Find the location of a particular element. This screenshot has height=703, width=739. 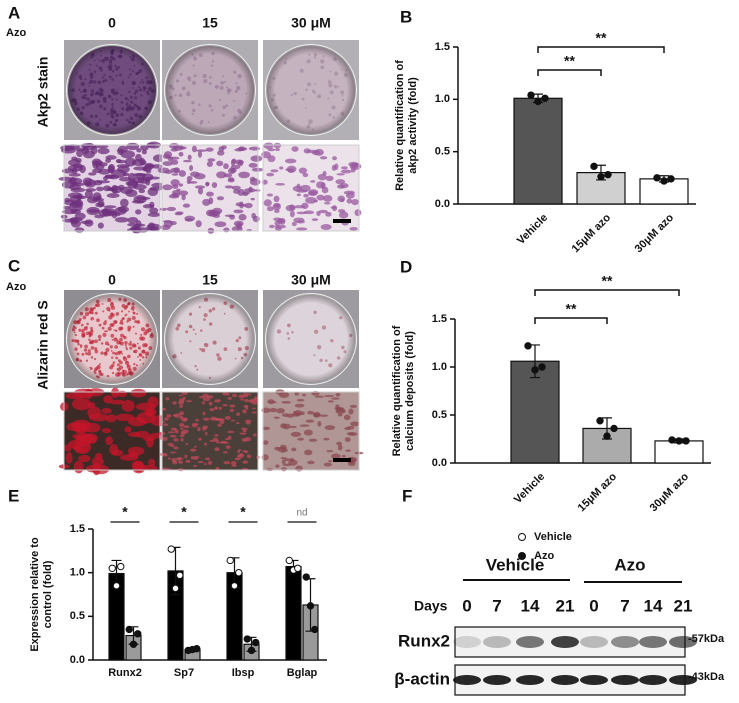

y-axis-label: Relative quantification of is located at coordinates (397, 390).